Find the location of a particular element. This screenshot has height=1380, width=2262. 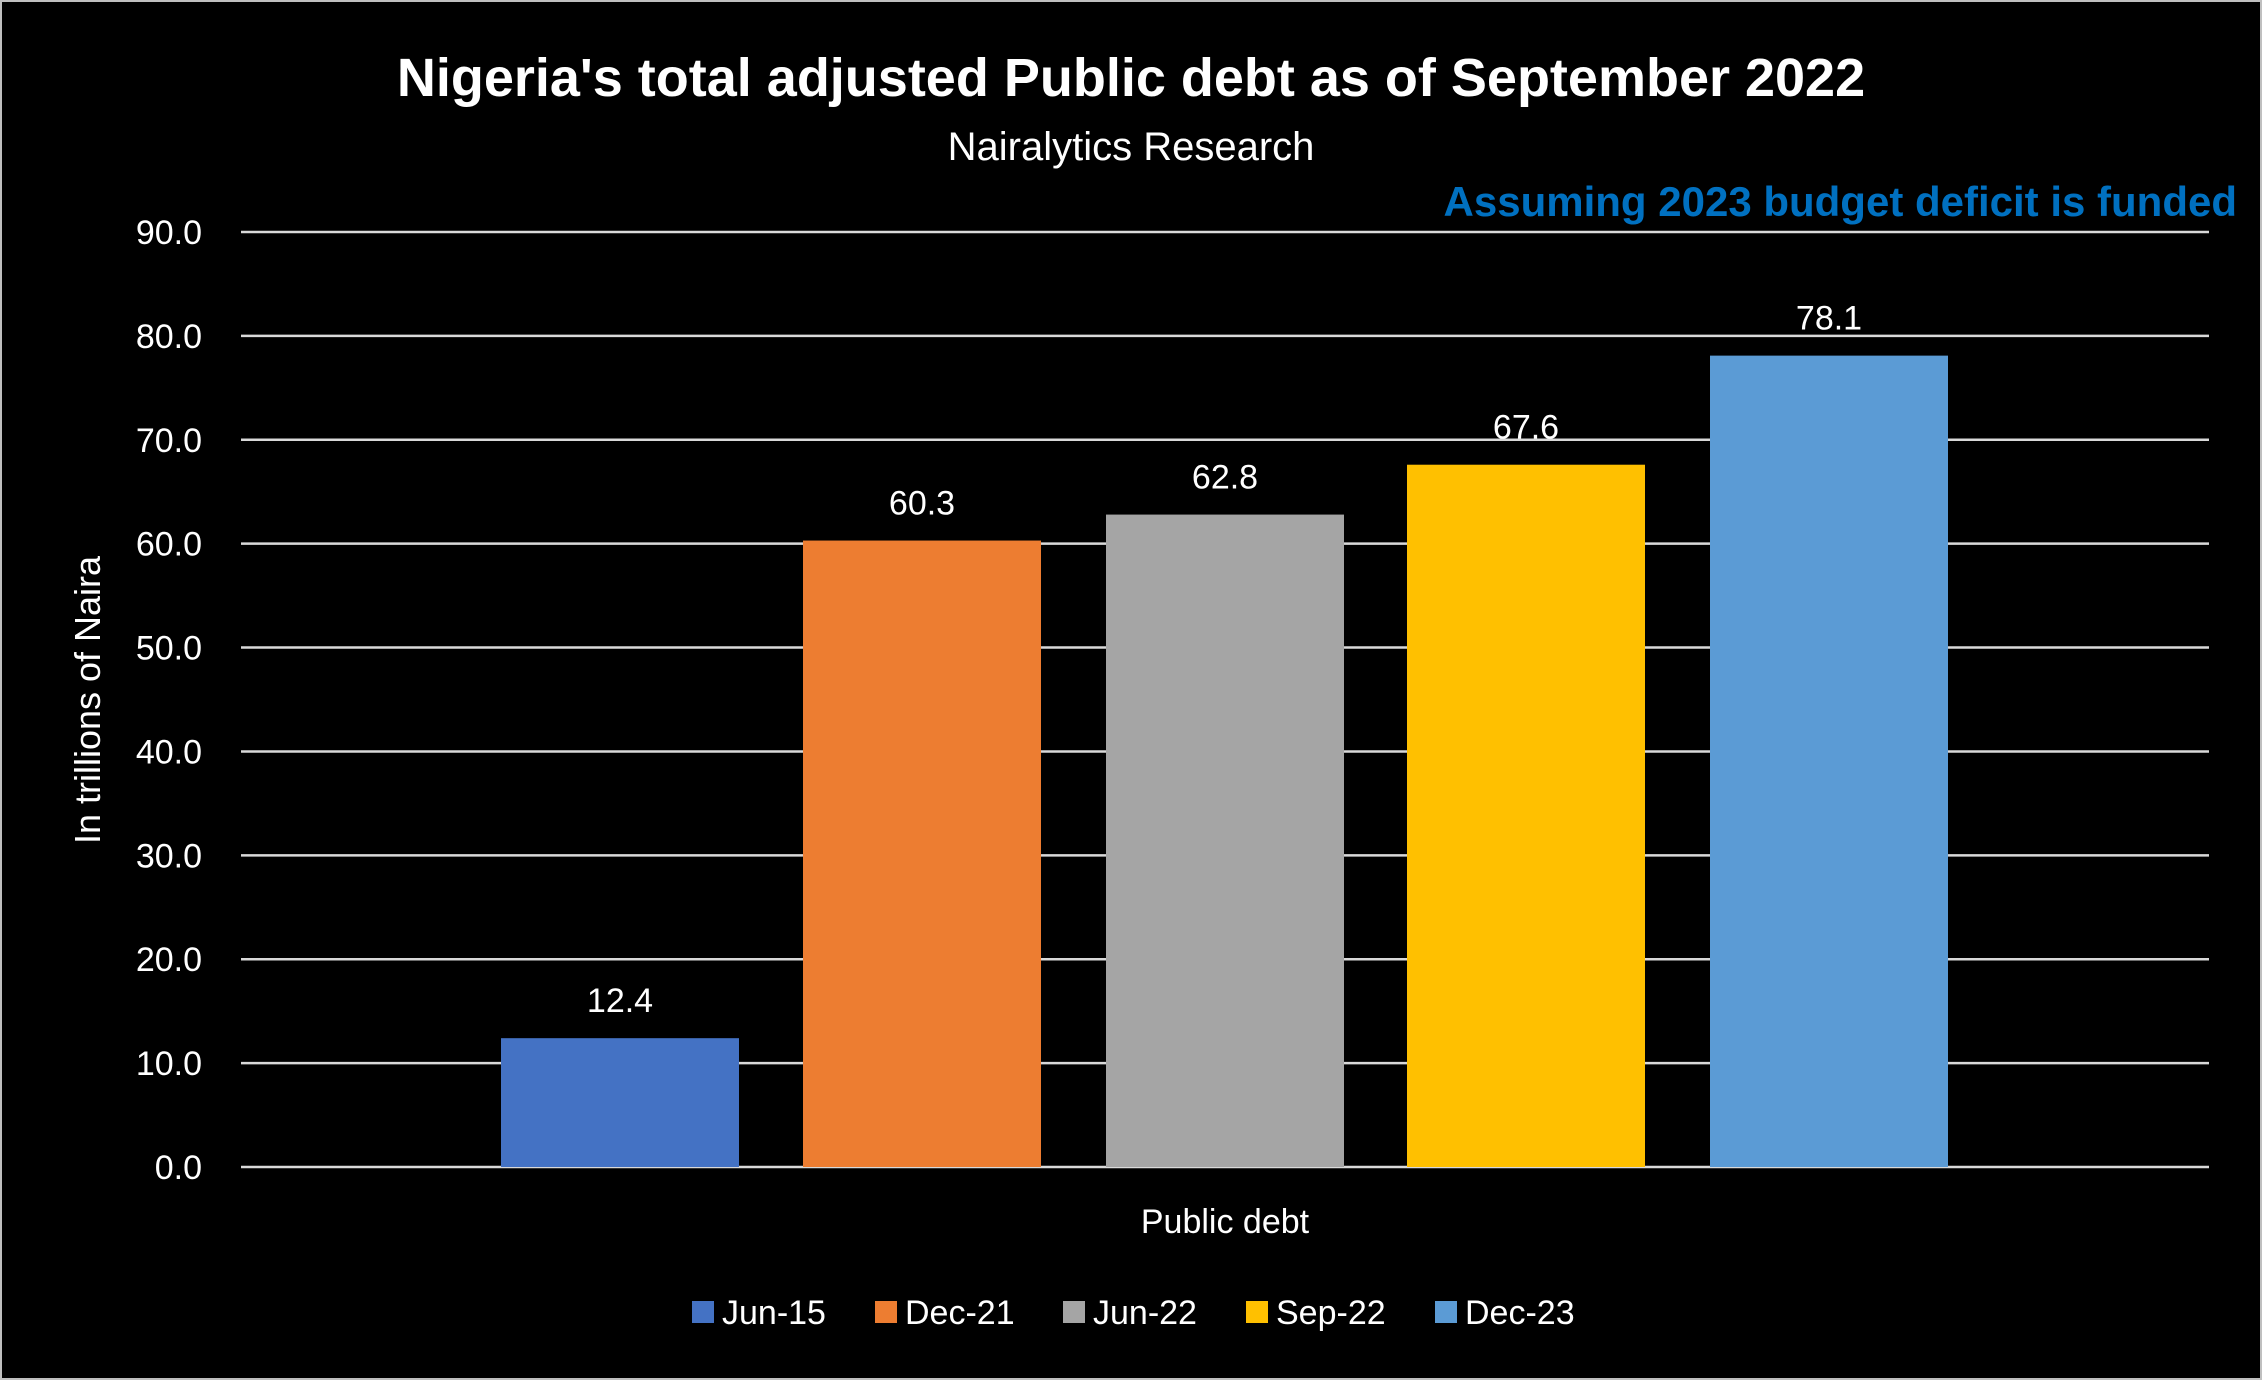

y-tick-label: 50.0 is located at coordinates (169, 649).